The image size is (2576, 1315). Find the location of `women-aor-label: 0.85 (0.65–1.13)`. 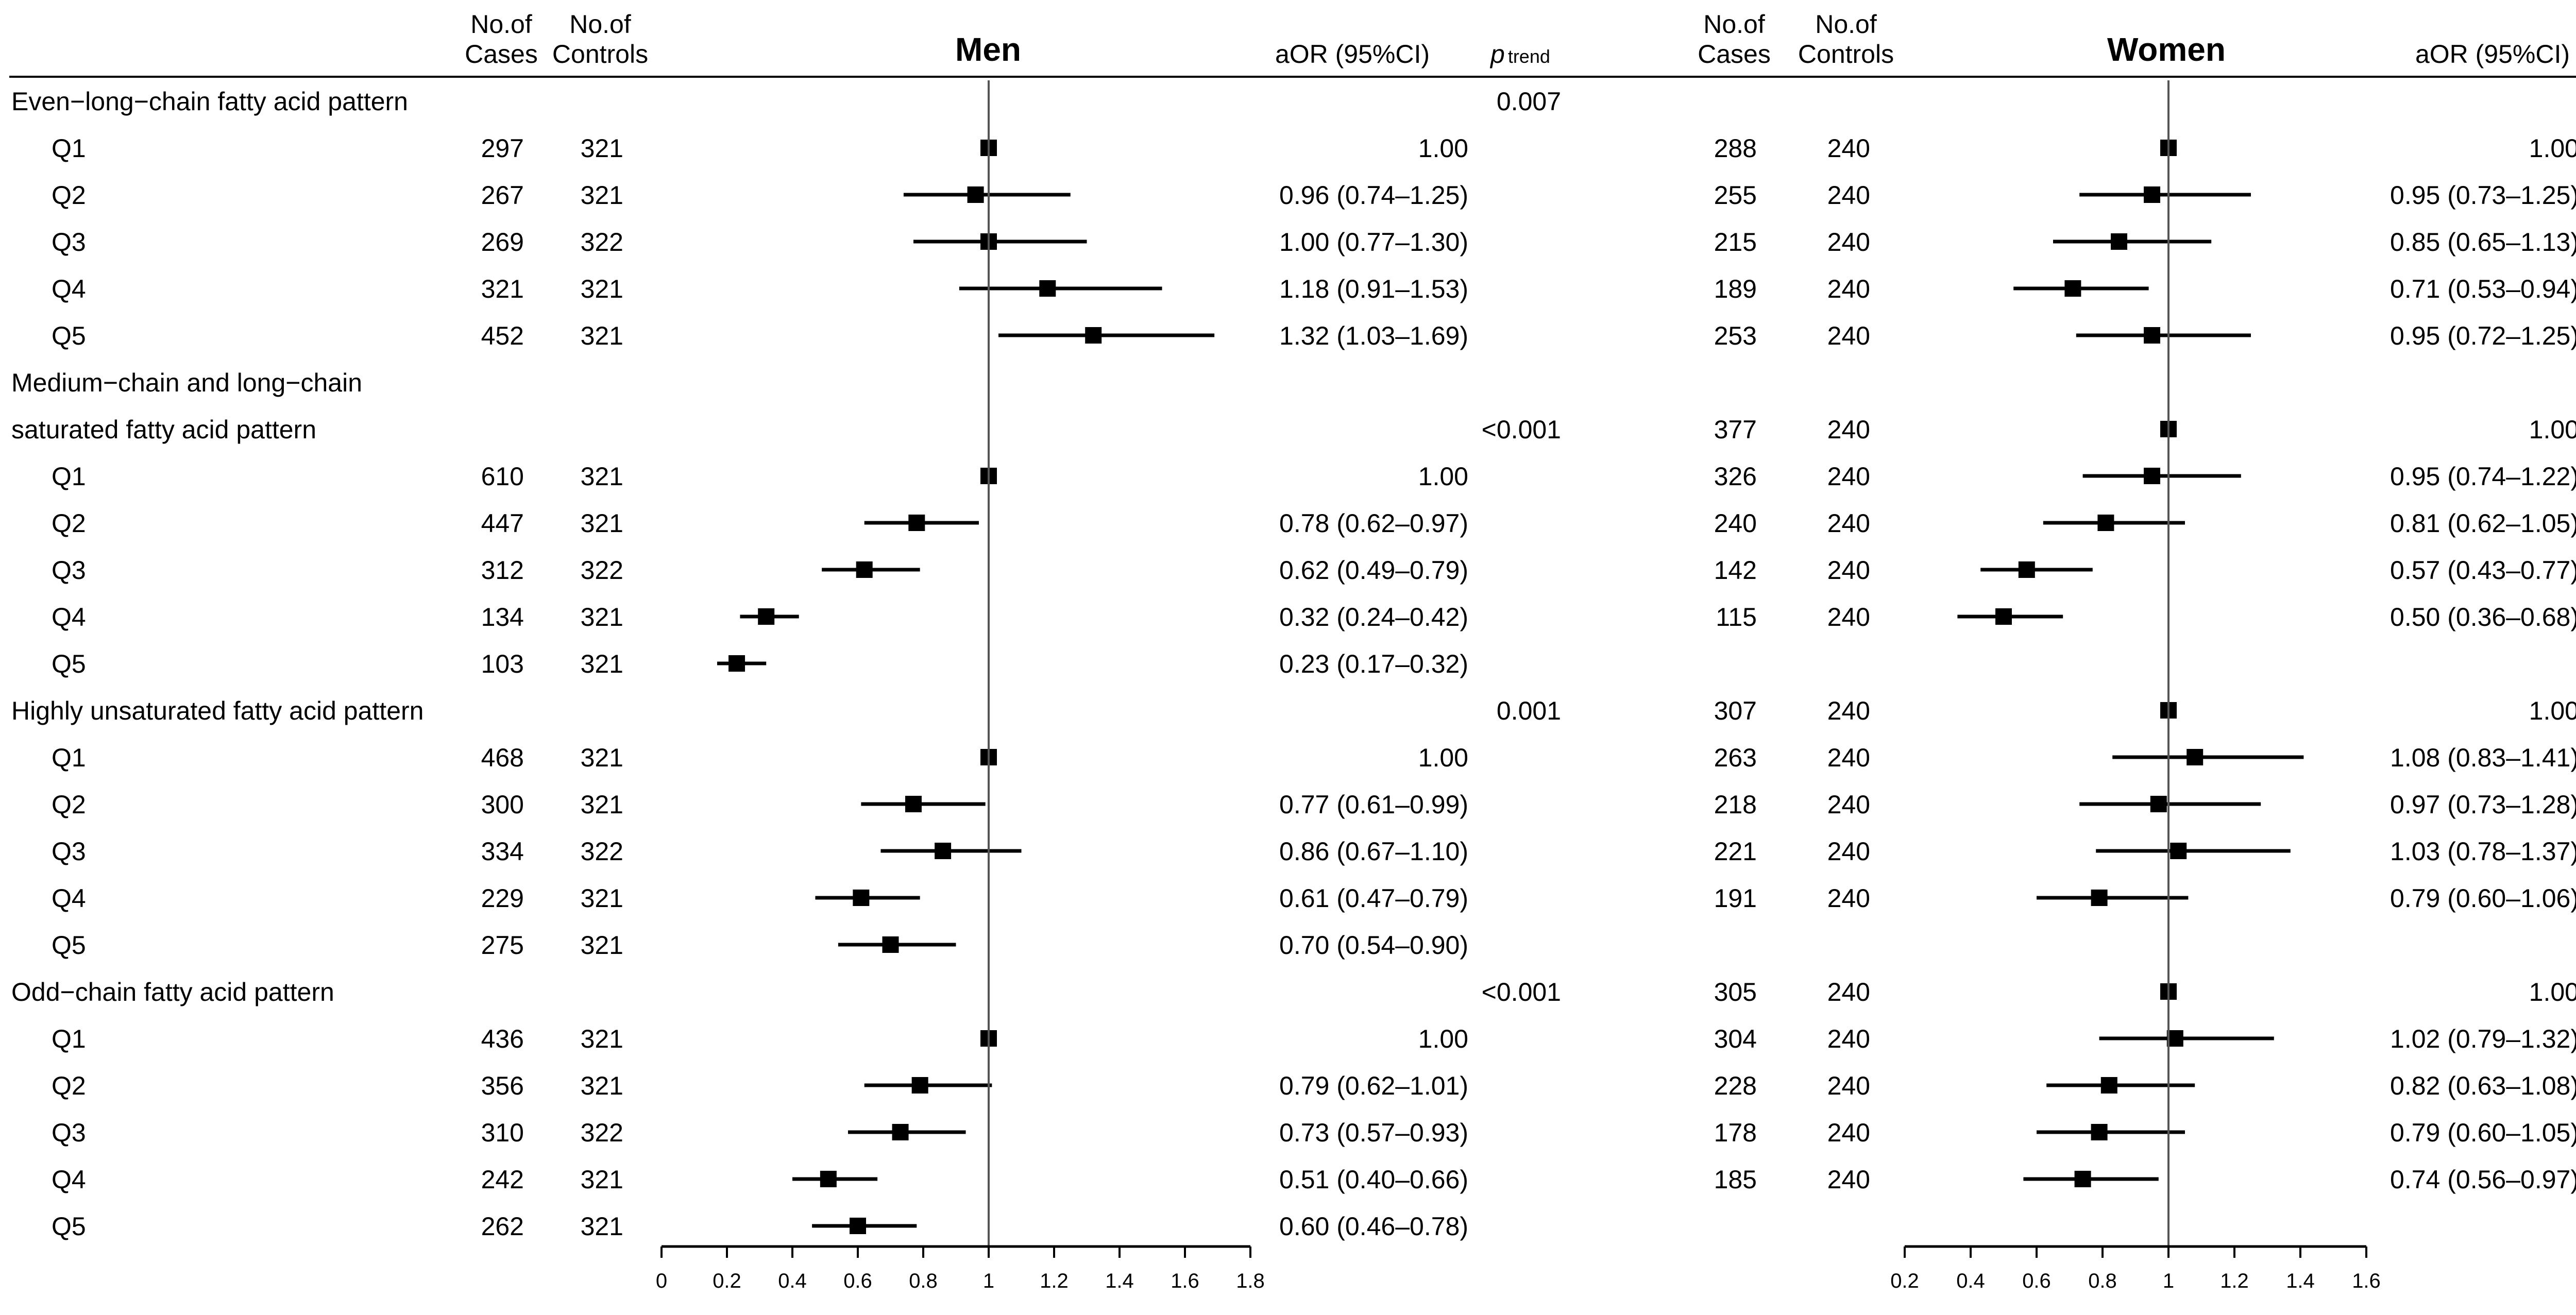

women-aor-label: 0.85 (0.65–1.13) is located at coordinates (2483, 242).